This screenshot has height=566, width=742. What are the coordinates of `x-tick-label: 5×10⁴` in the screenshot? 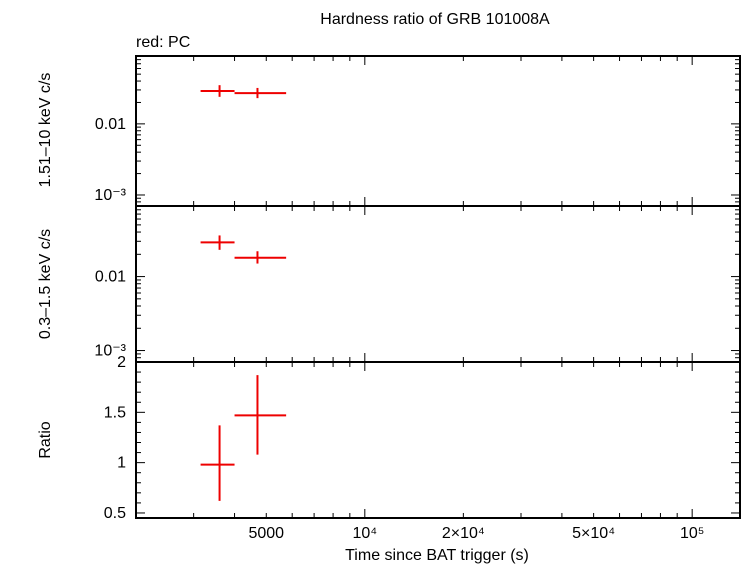 It's located at (593, 533).